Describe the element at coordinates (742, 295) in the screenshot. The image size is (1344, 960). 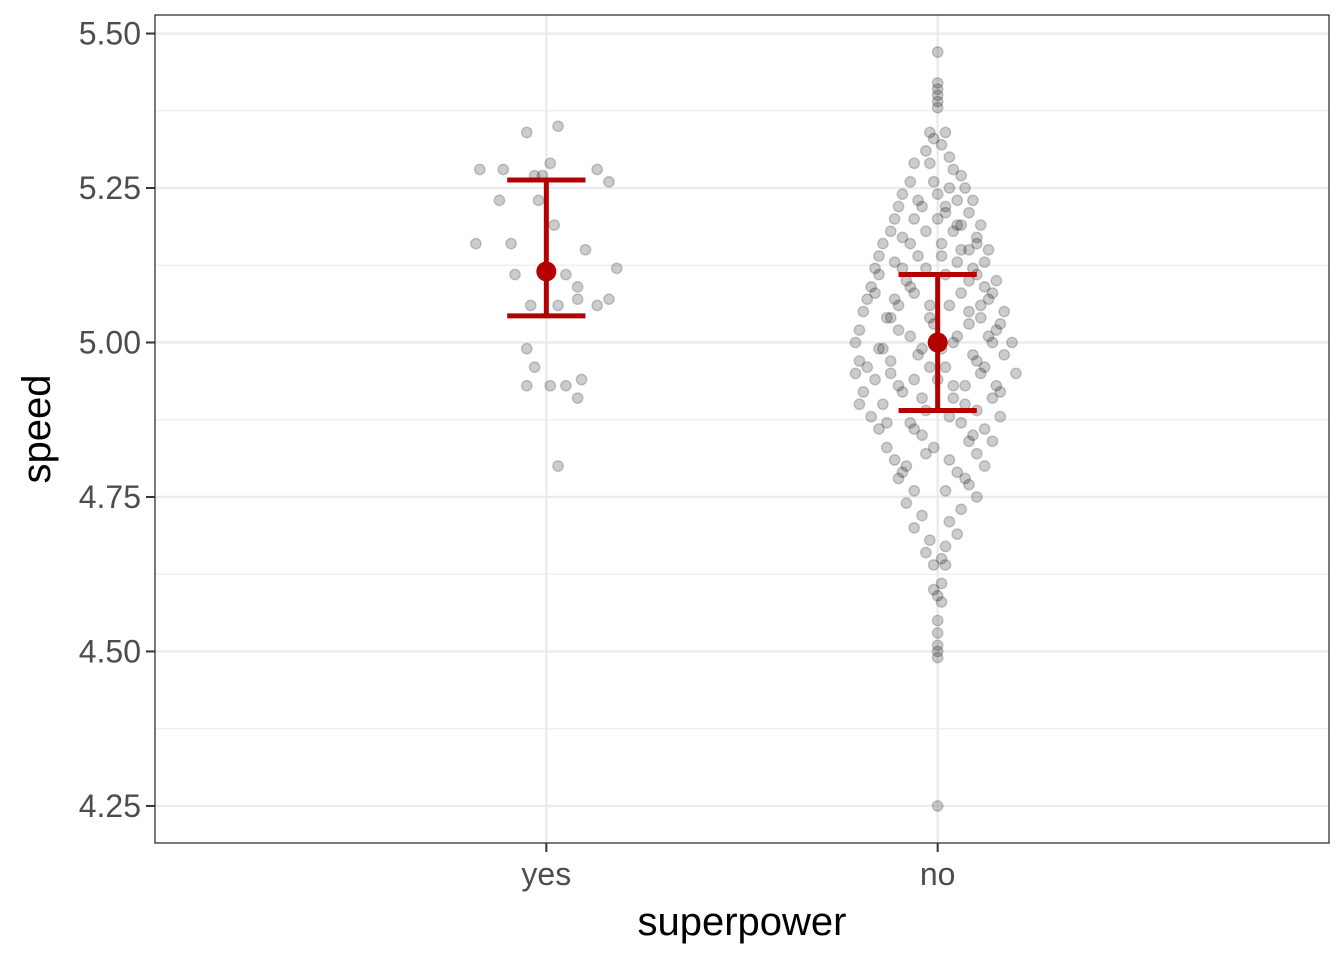
I see `summary-marks` at that location.